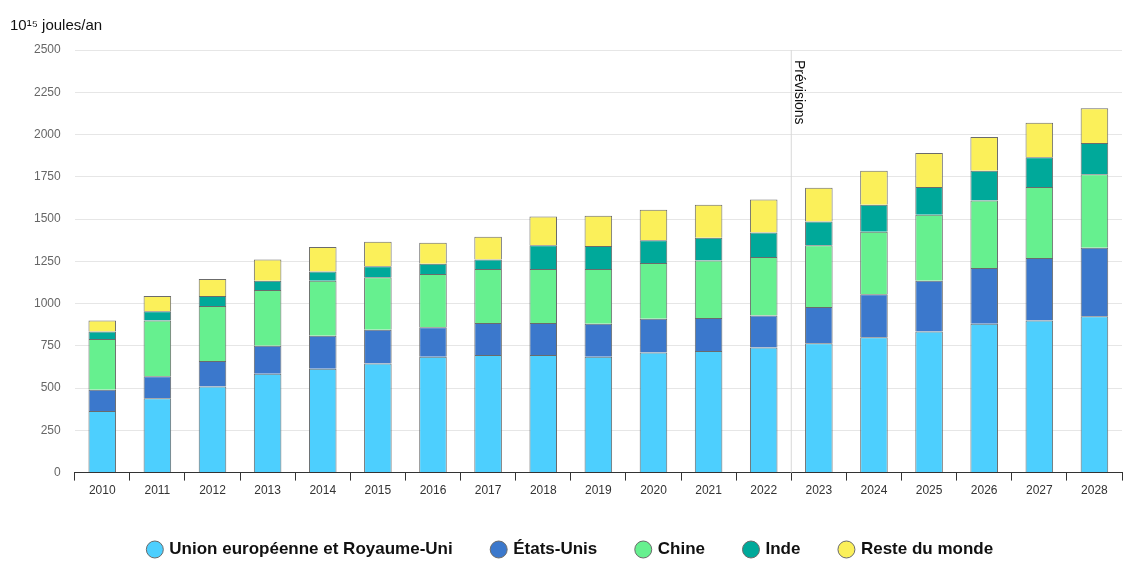 Image resolution: width=1132 pixels, height=568 pixels. Describe the element at coordinates (929, 490) in the screenshot. I see `x-tick-label: 2025` at that location.